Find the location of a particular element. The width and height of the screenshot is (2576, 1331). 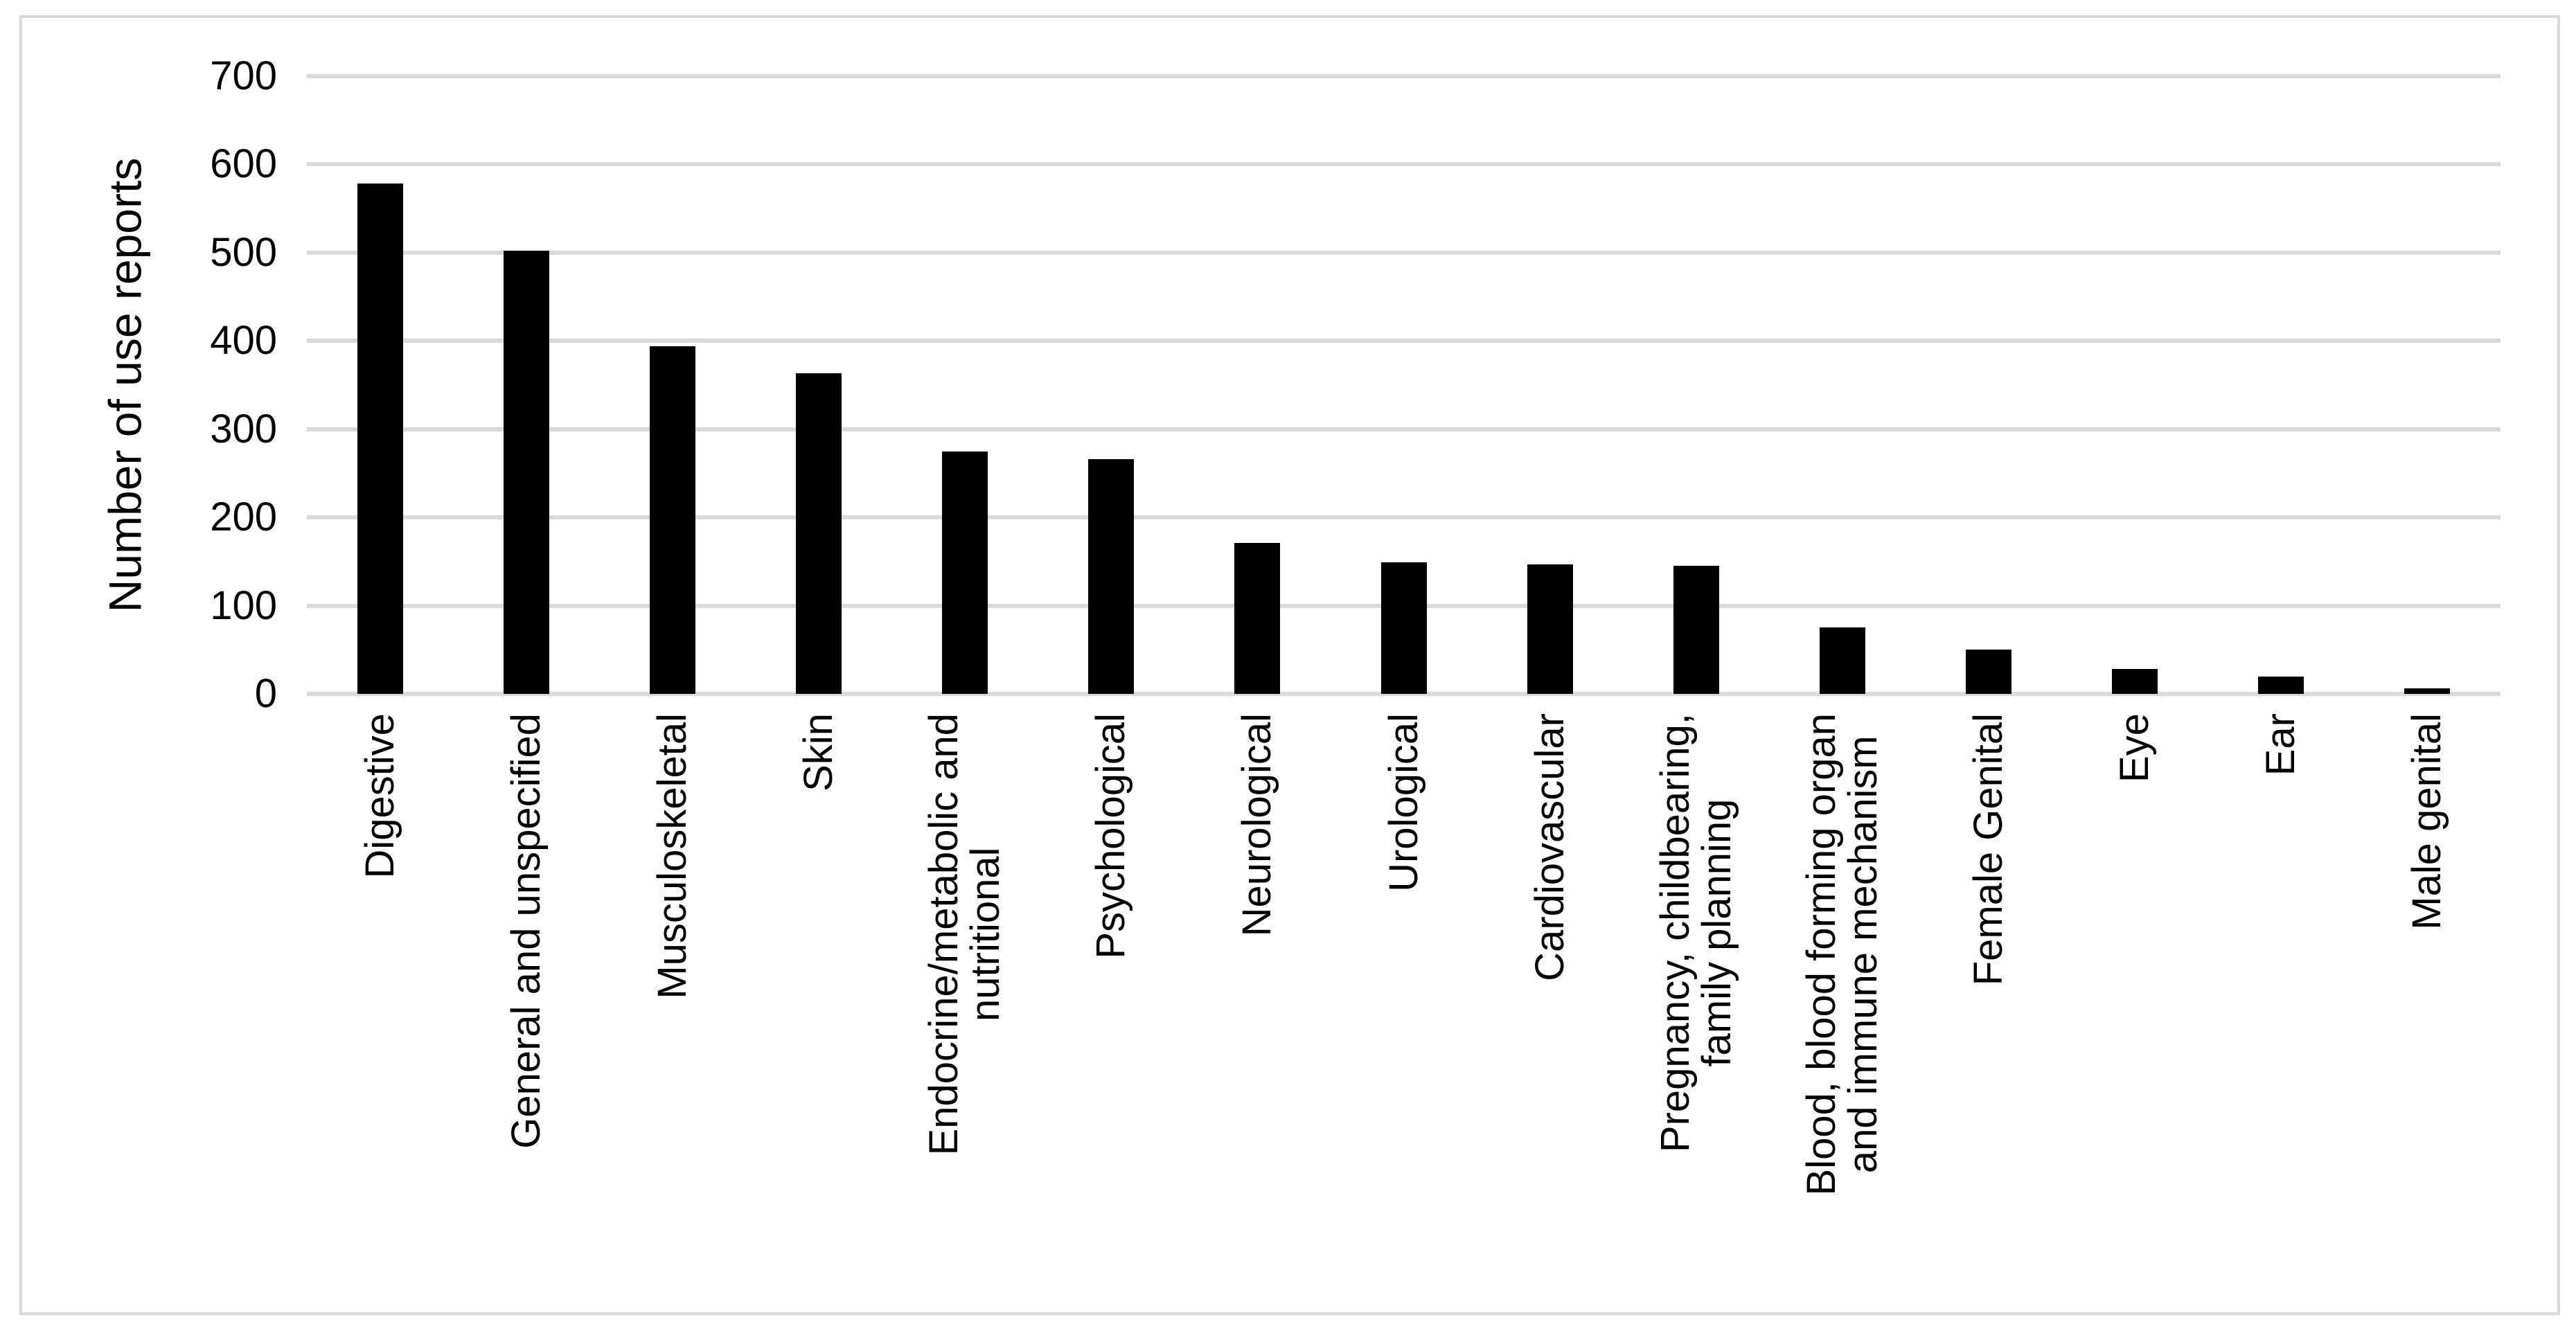

x-category-label-text: Female Genital is located at coordinates (1988, 849).